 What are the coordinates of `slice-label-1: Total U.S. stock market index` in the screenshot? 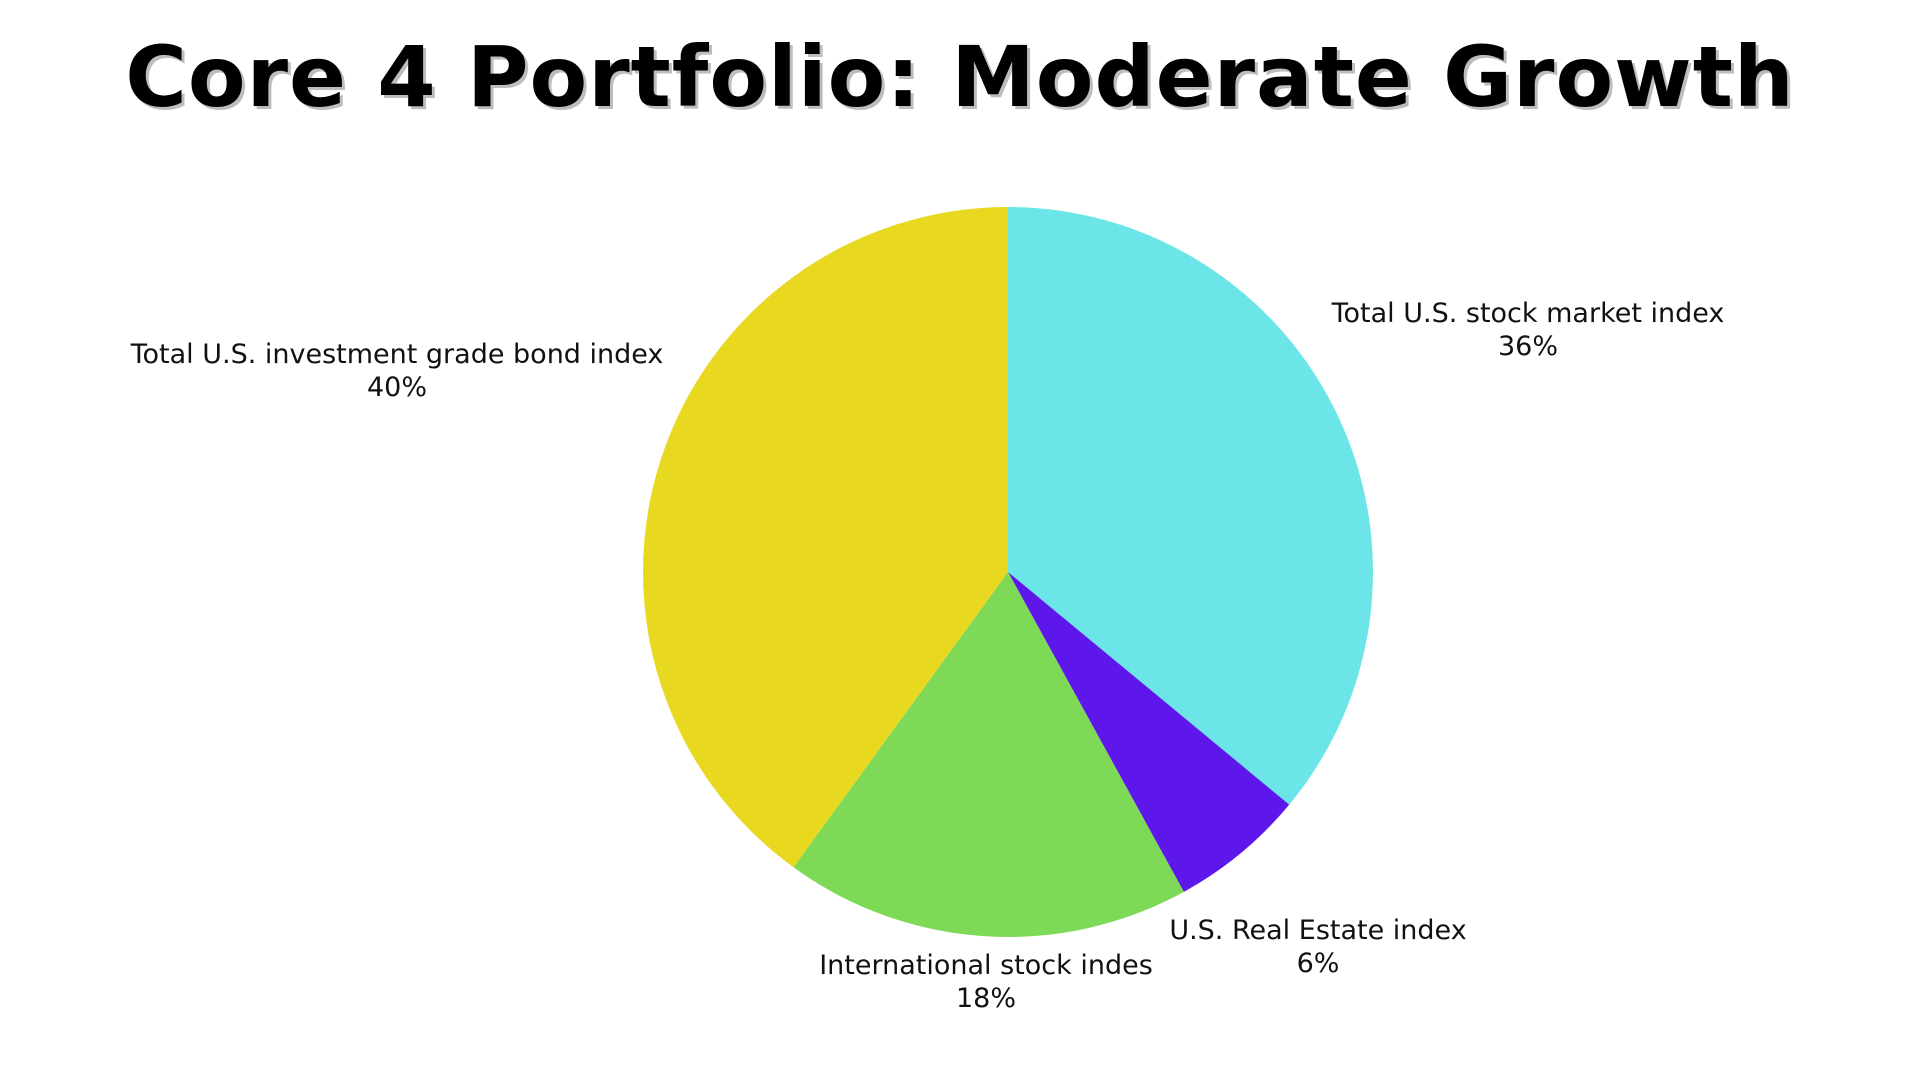 It's located at (1528, 313).